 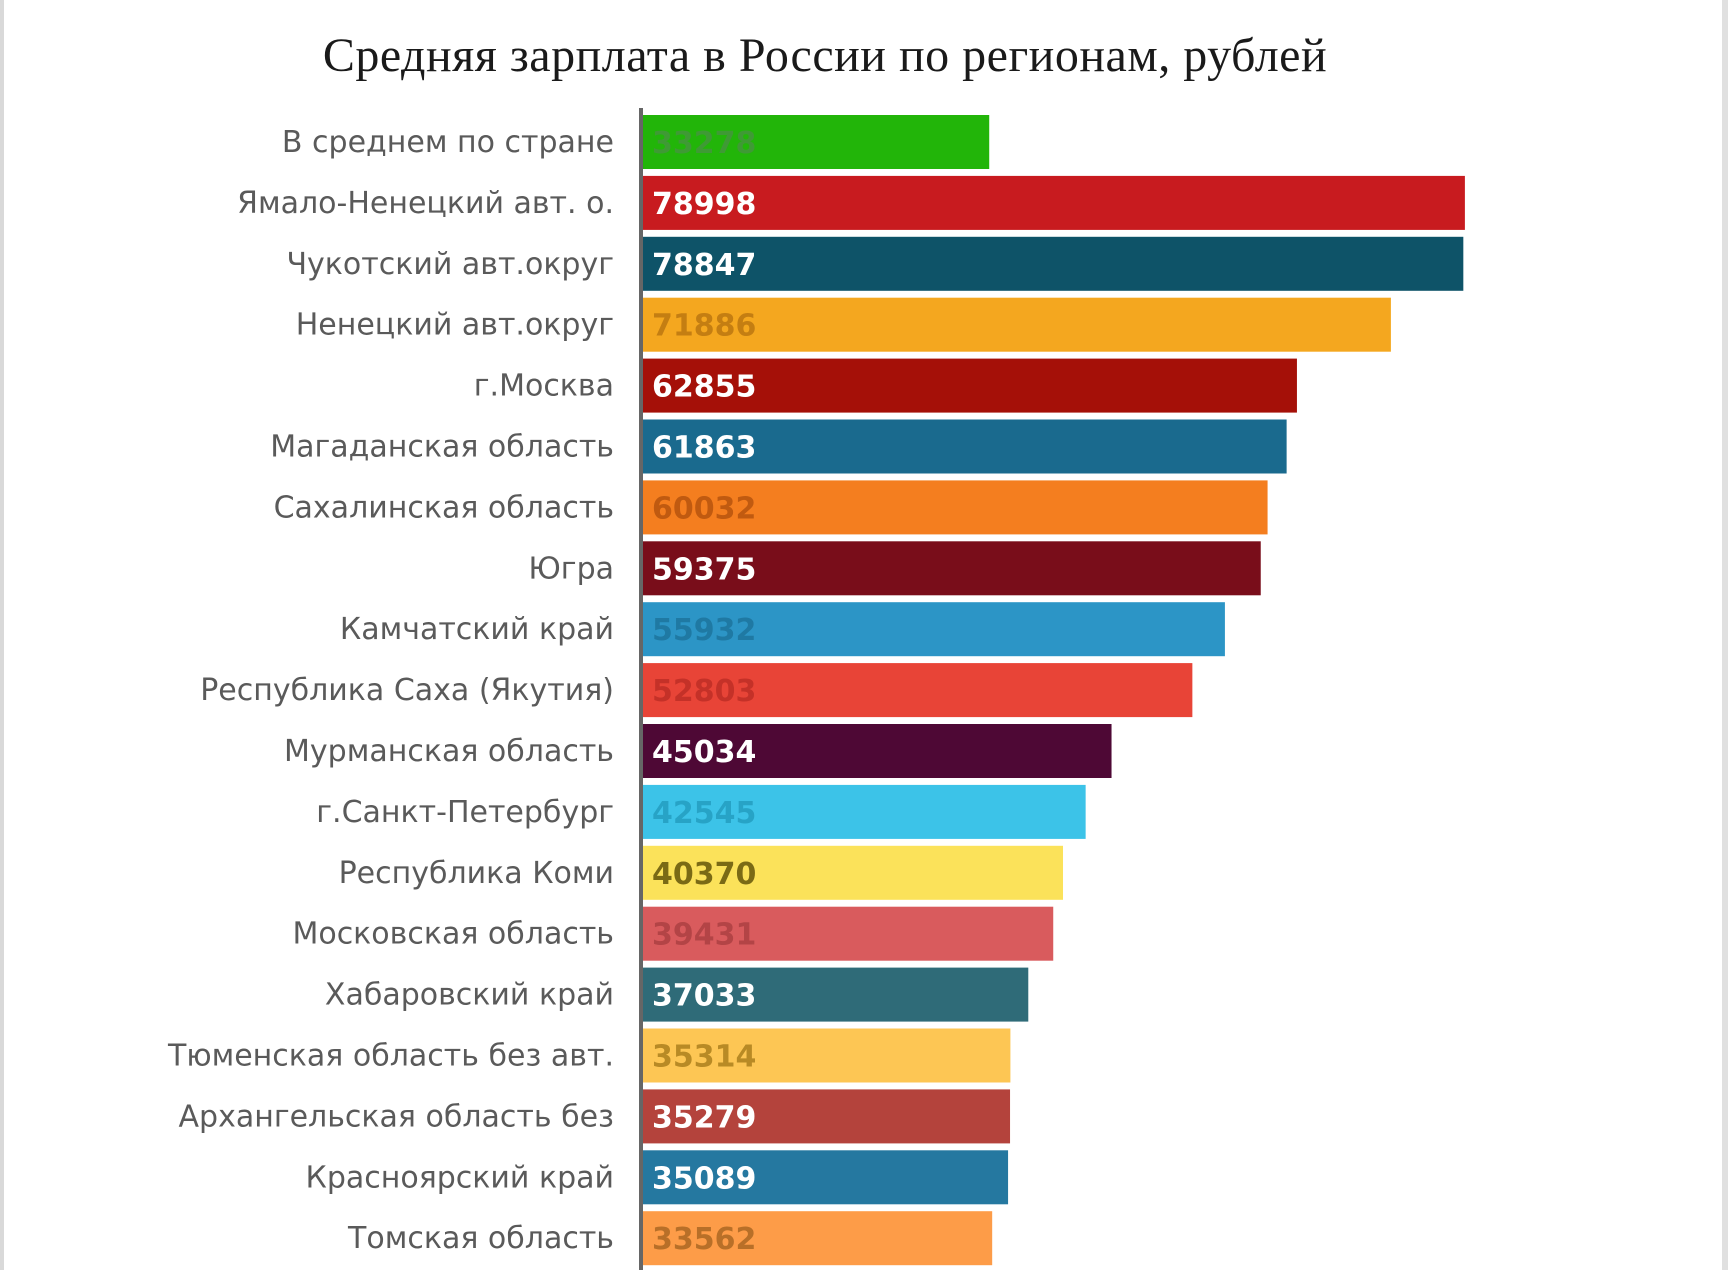 I want to click on value-label: 35089, so click(x=704, y=1178).